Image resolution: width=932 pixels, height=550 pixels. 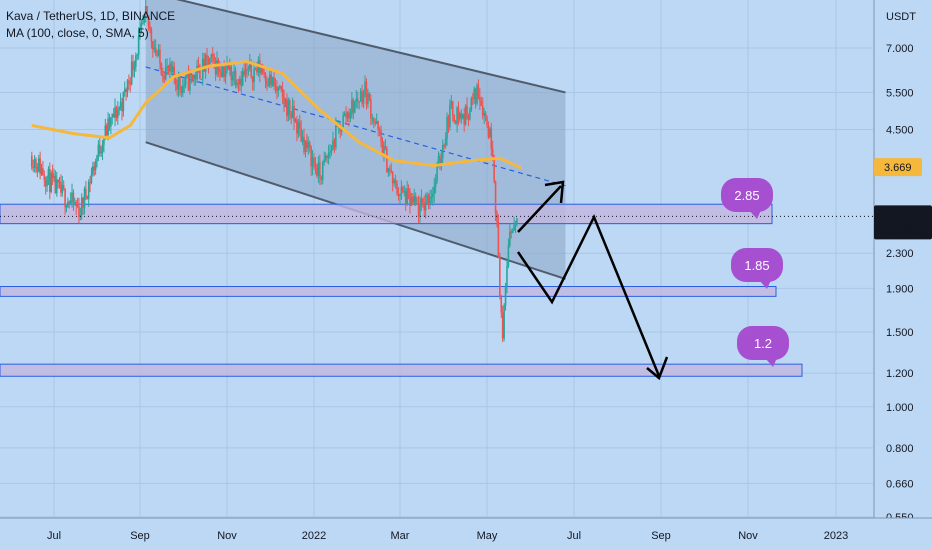 I want to click on projection-arrows, so click(x=592, y=280).